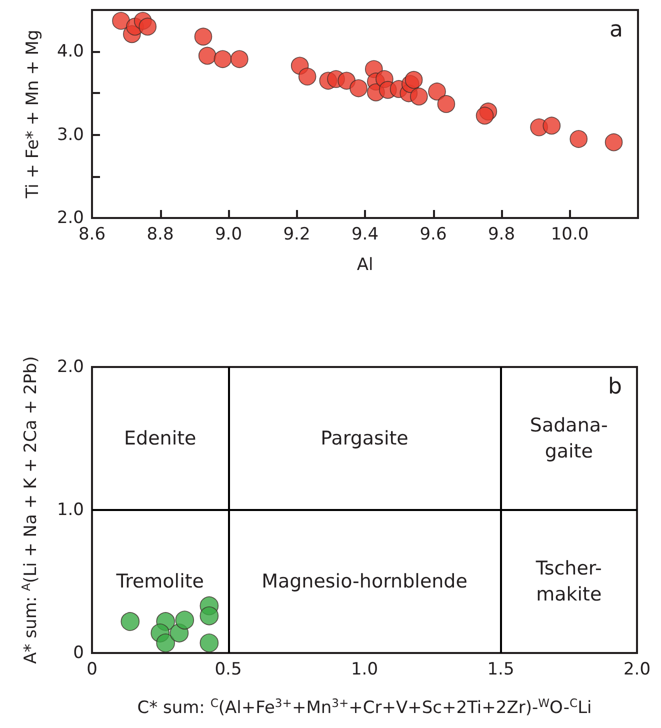  Describe the element at coordinates (160, 234) in the screenshot. I see `x-tick-label: 8.8` at that location.